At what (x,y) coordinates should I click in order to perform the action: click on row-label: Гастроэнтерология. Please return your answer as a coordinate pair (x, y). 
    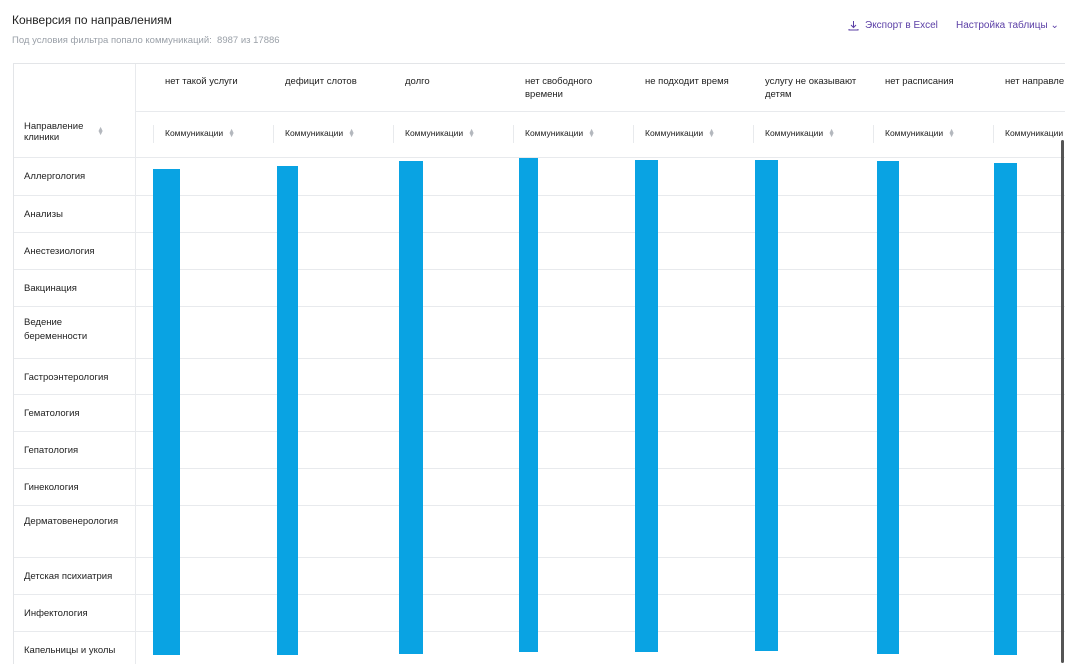
    Looking at the image, I should click on (74, 378).